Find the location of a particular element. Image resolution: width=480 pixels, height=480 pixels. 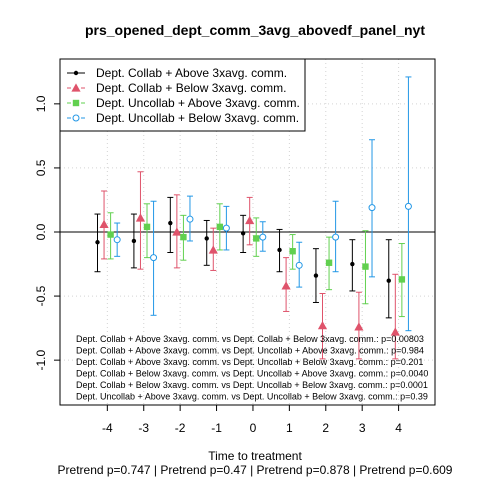

x-tick-label: 3 is located at coordinates (362, 428).